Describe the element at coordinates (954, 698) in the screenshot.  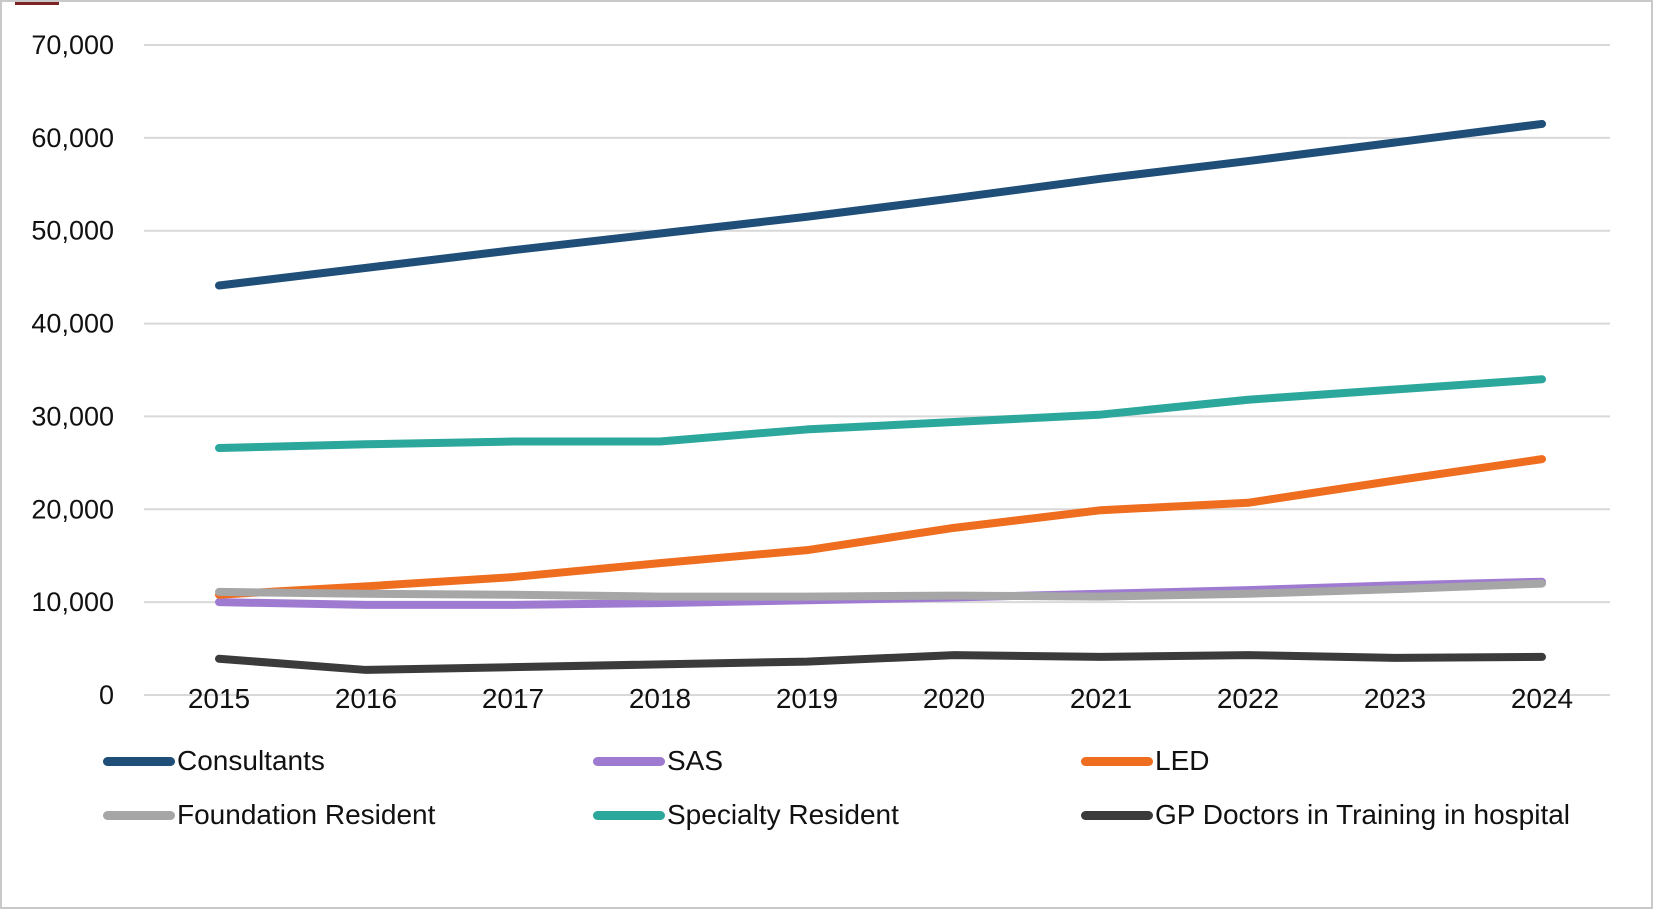
I see `x-tick-label: 2020` at that location.